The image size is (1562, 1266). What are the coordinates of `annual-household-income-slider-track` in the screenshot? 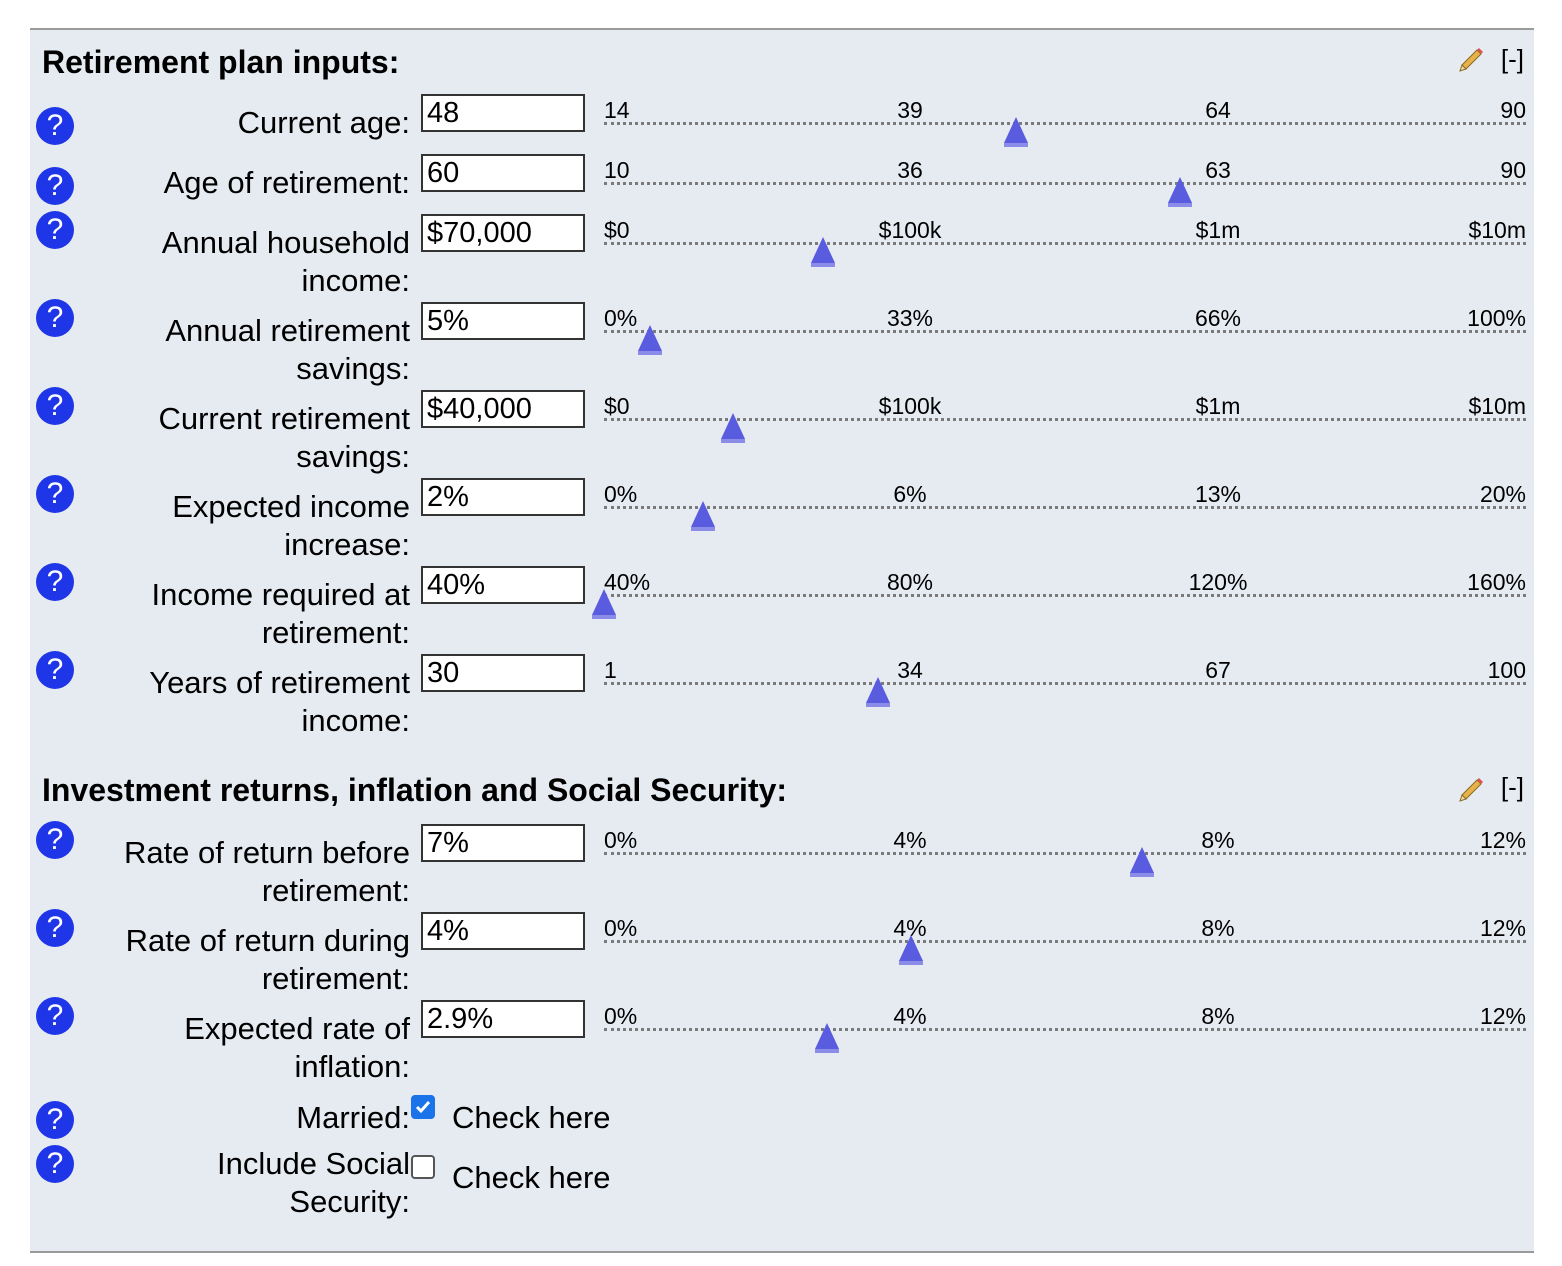 It's located at (1065, 243).